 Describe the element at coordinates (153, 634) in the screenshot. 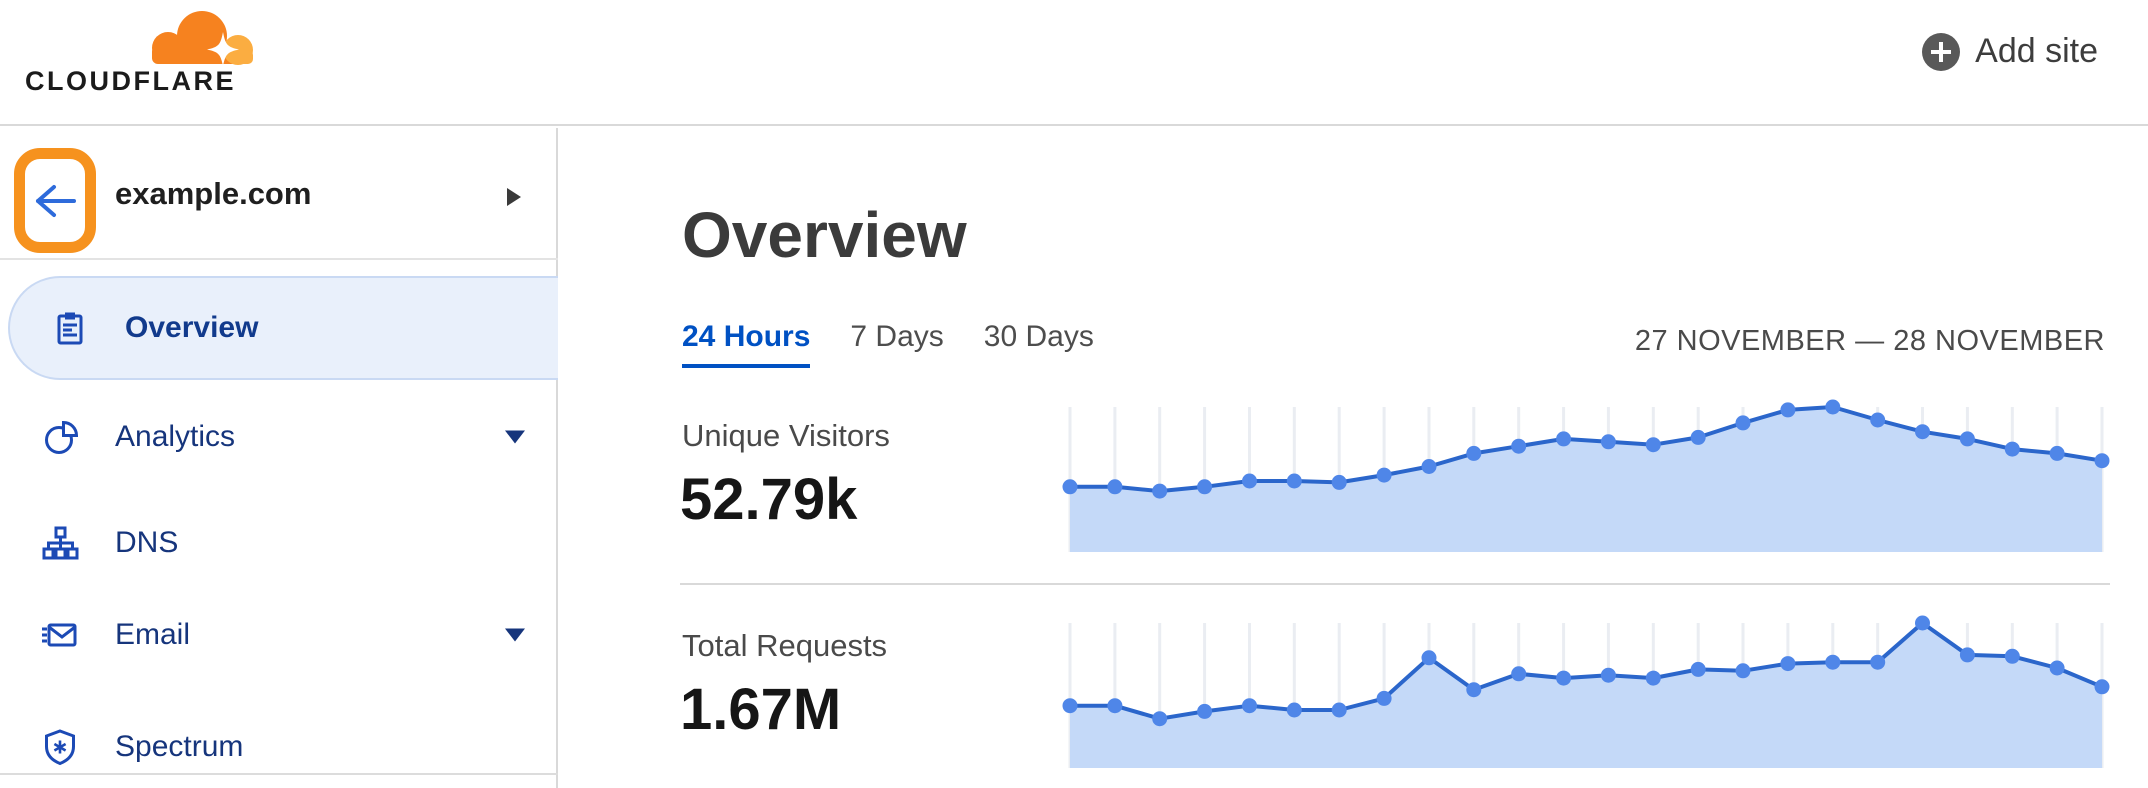

I see `sidebar-item-label: Email` at that location.